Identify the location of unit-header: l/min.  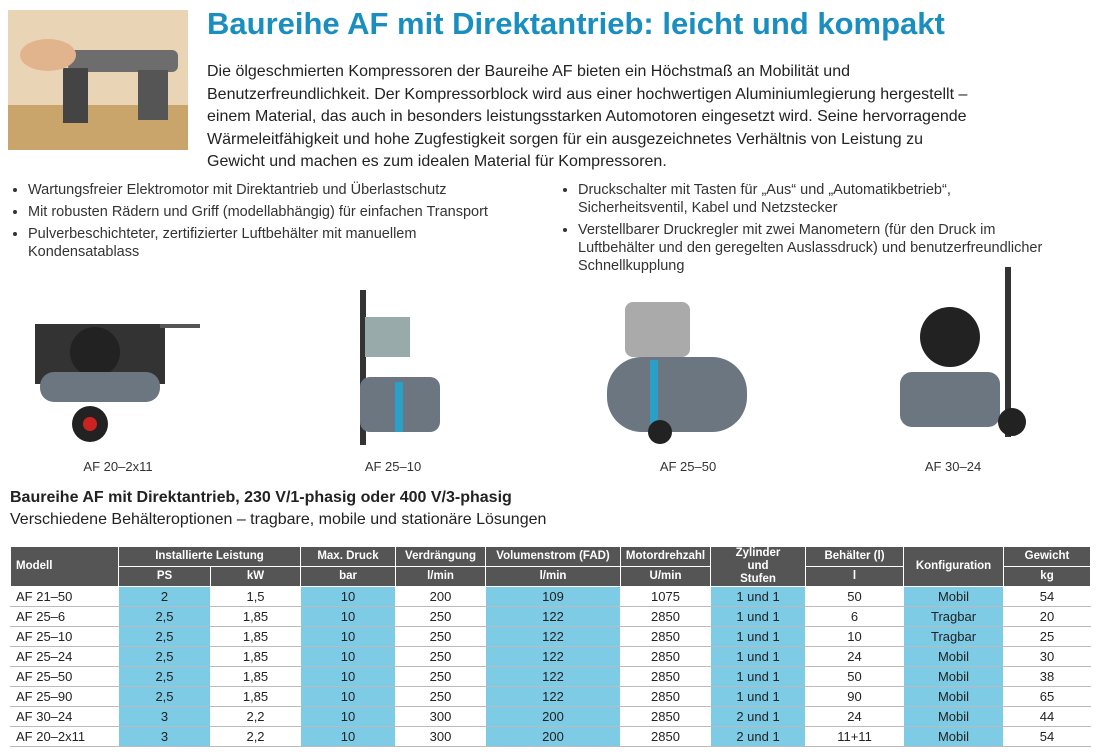
(441, 576).